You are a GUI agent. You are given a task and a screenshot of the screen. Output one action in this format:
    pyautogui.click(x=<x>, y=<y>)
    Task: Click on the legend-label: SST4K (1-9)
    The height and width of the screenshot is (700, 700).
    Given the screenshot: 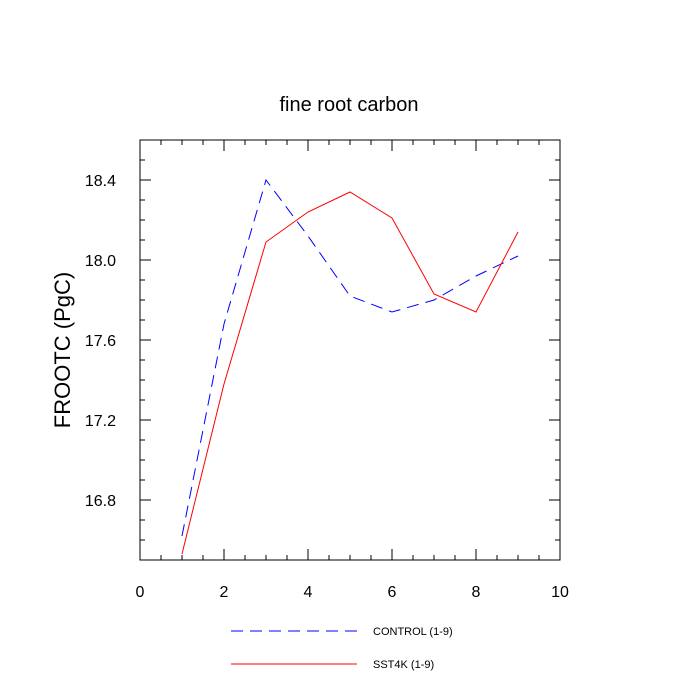 What is the action you would take?
    pyautogui.click(x=403, y=665)
    